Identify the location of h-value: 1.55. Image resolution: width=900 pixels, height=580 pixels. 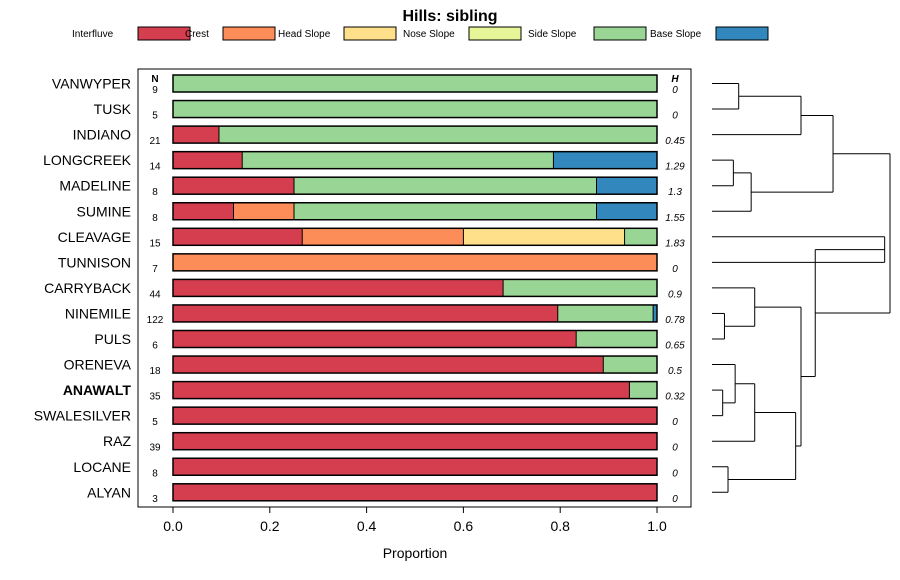
(675, 218).